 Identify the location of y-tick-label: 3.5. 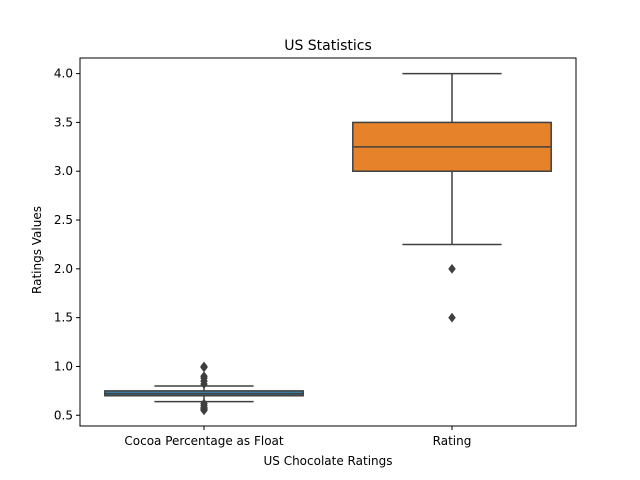
(63, 122).